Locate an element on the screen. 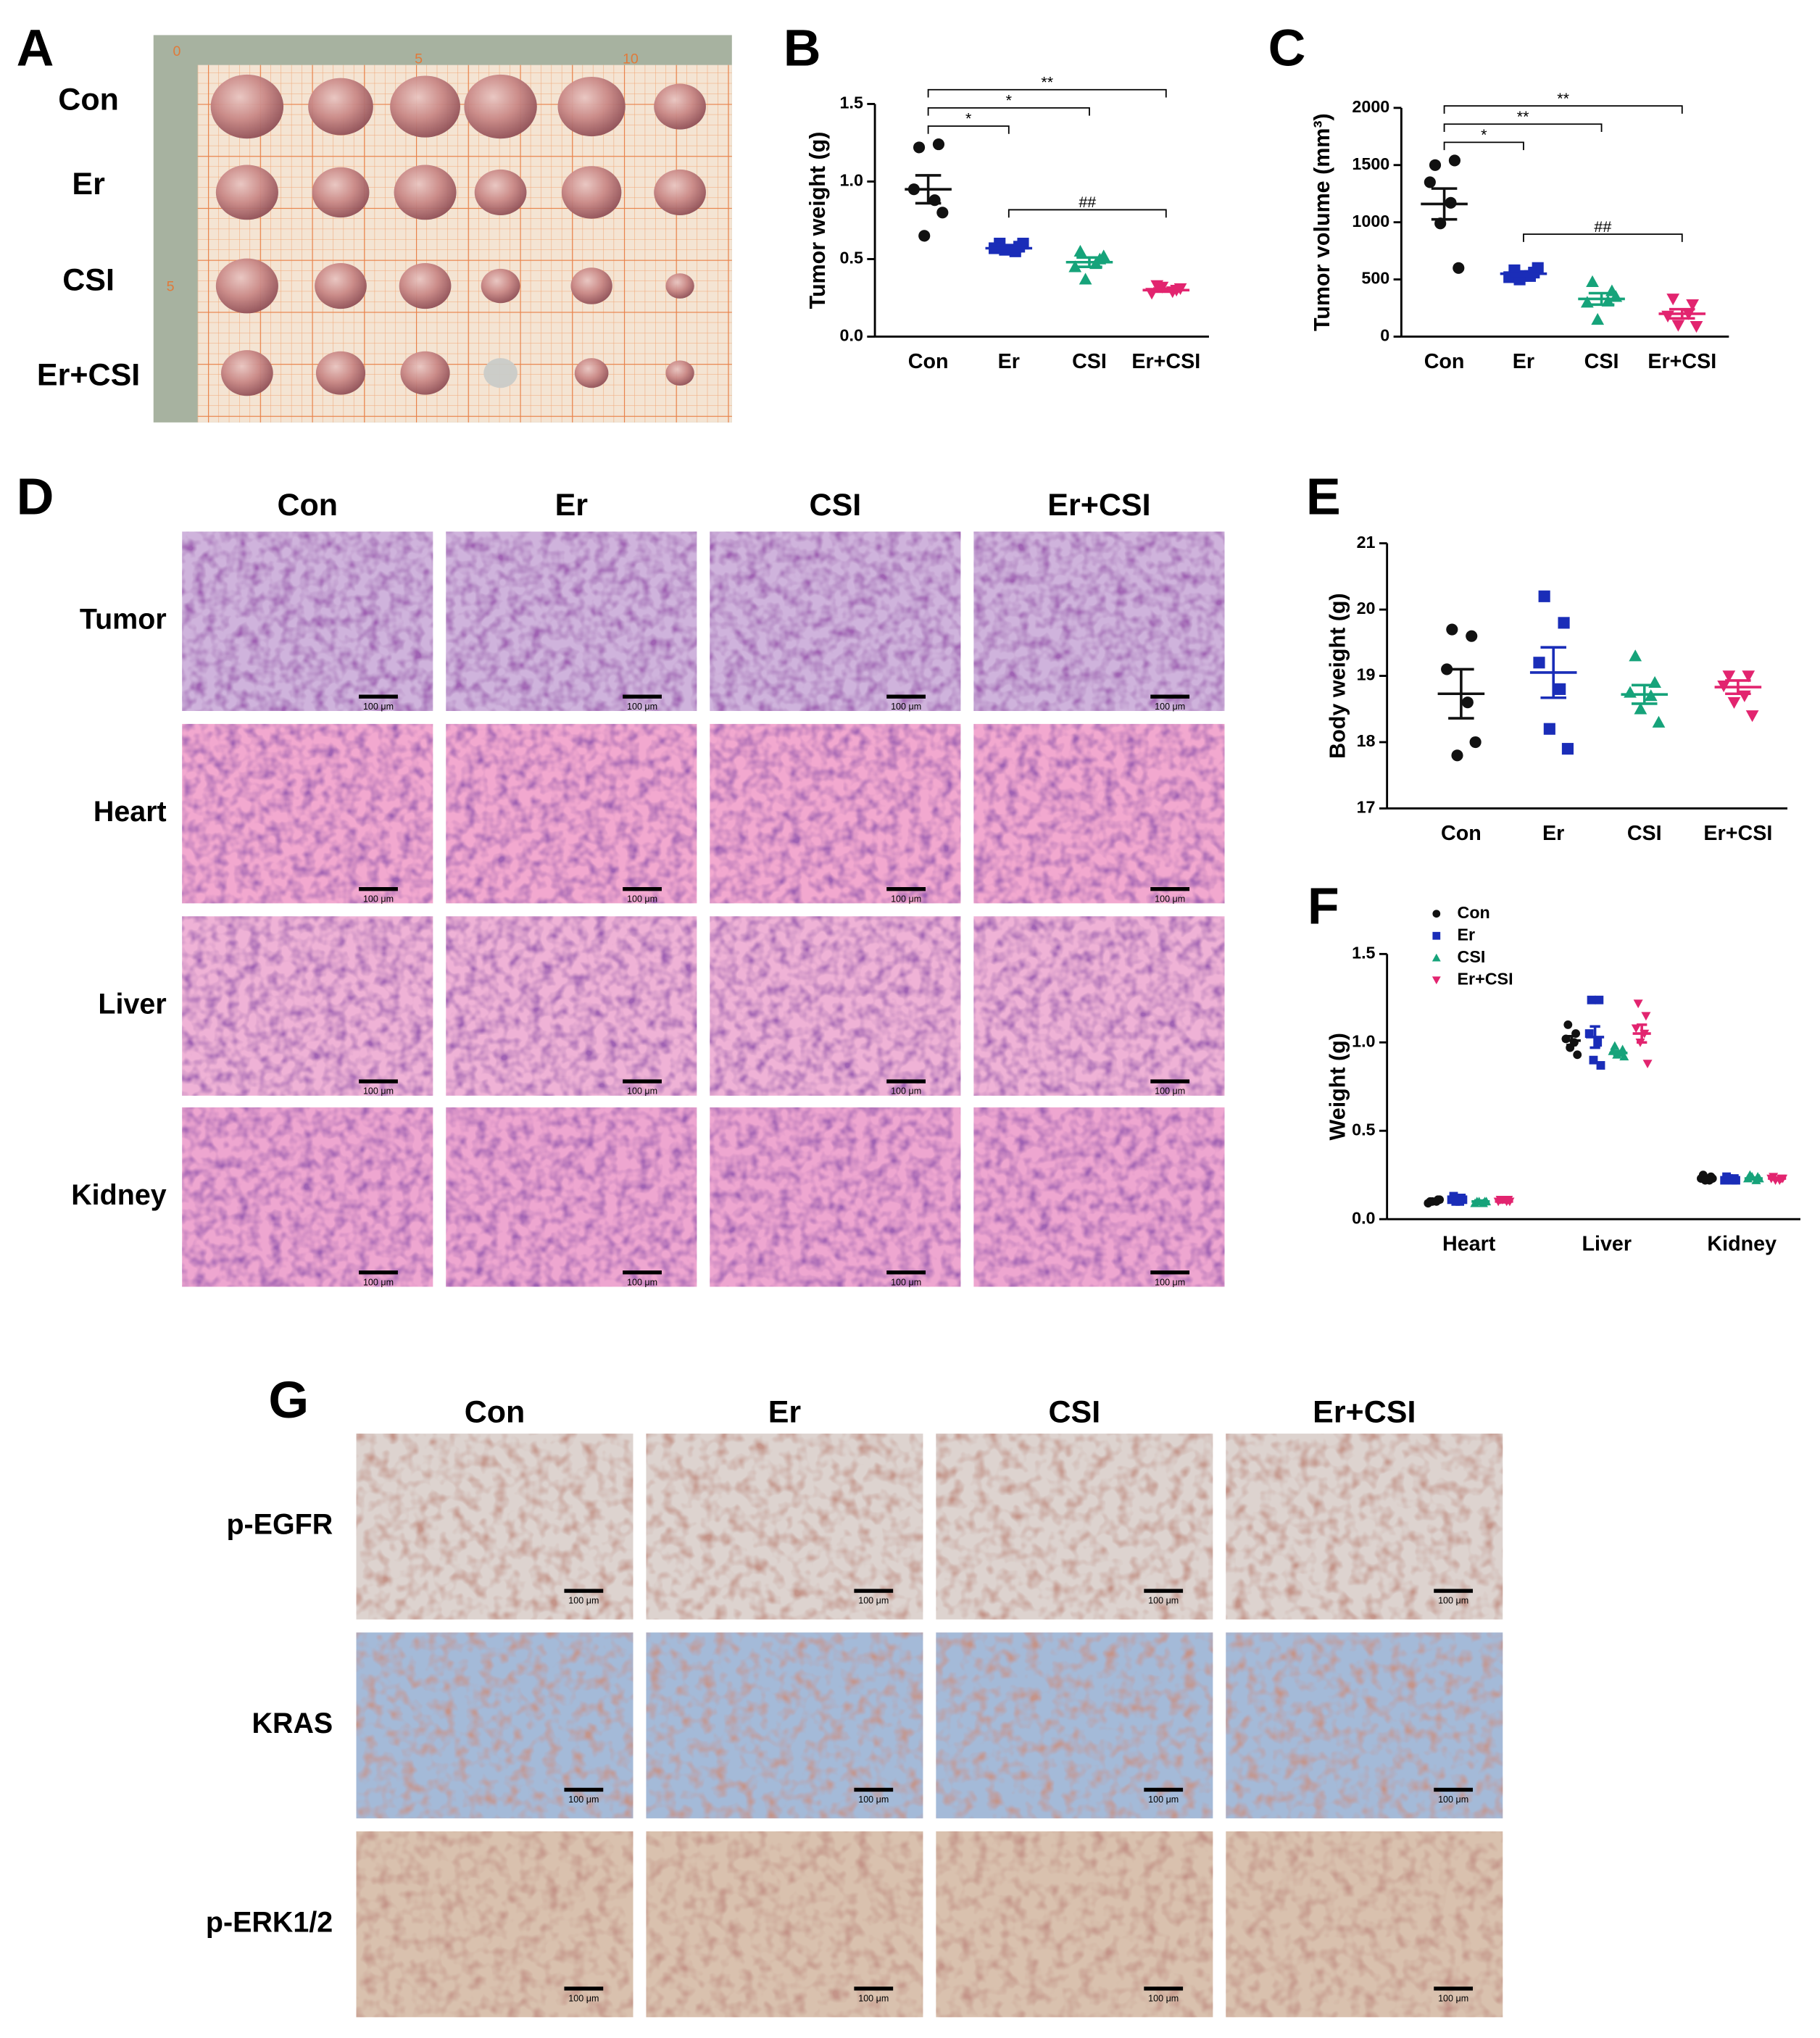  x-tick-label: CSI is located at coordinates (1644, 833).